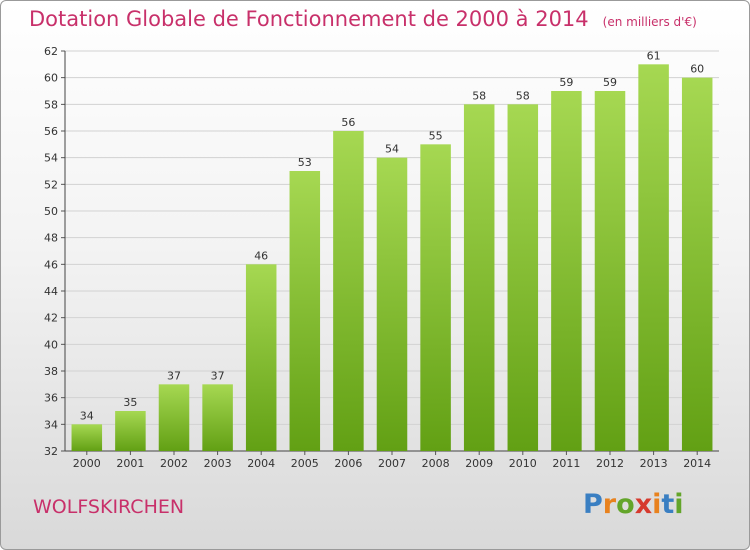  Describe the element at coordinates (566, 463) in the screenshot. I see `x-tick-label: 2011` at that location.